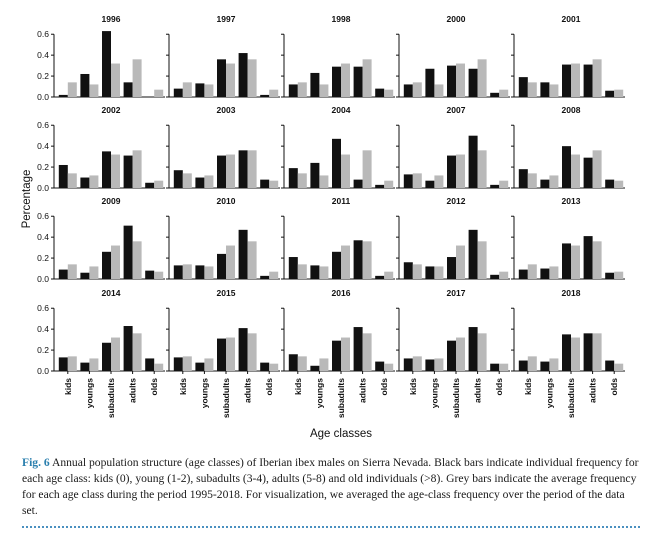 This screenshot has width=665, height=540. What do you see at coordinates (43, 76) in the screenshot?
I see `y-tick-label: 0.2` at bounding box center [43, 76].